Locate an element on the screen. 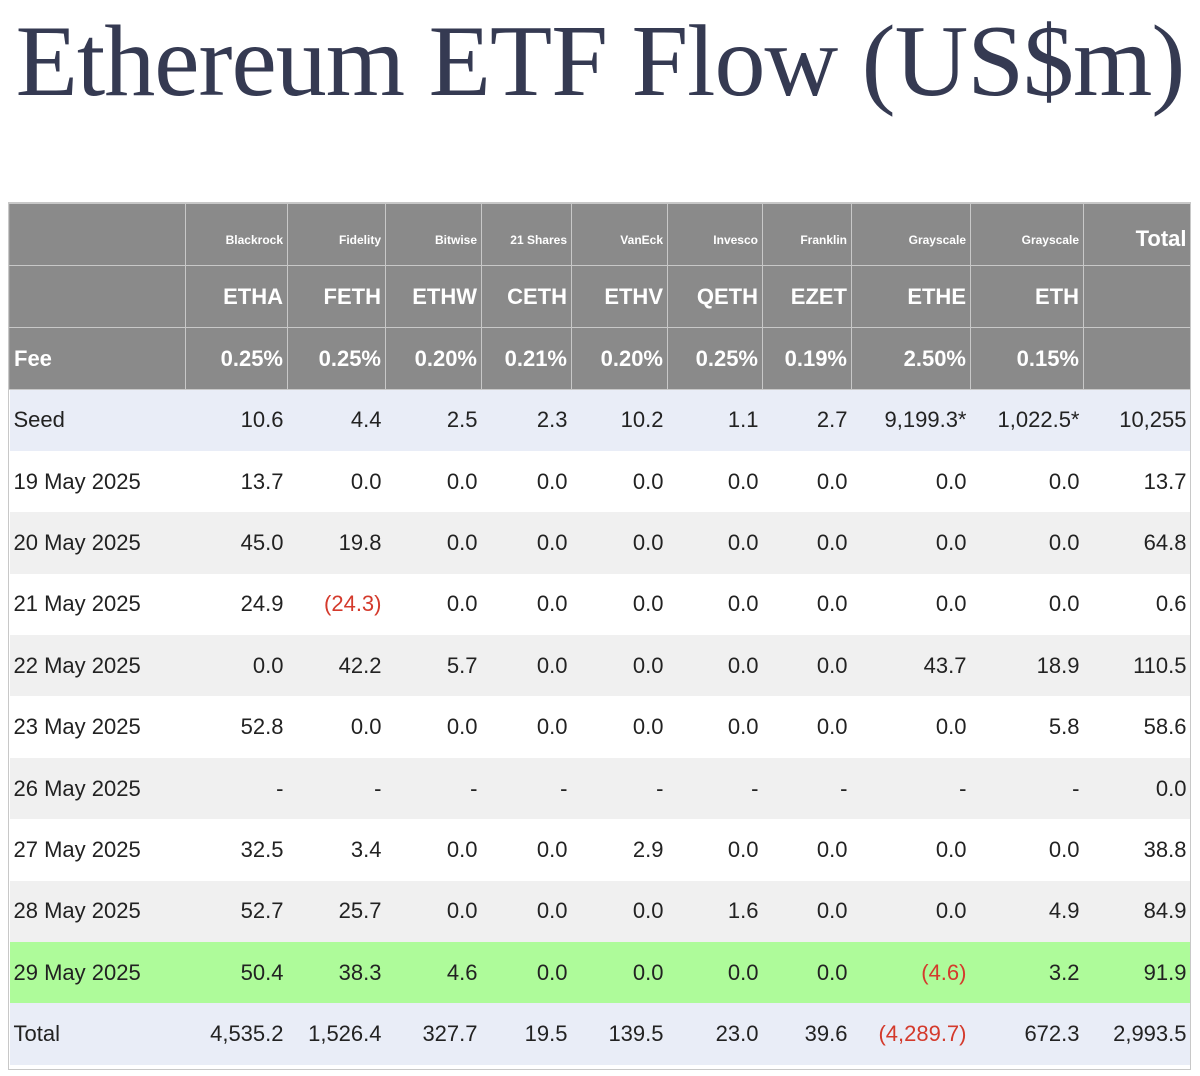 The height and width of the screenshot is (1076, 1200). fee-value: 0.20% is located at coordinates (619, 358).